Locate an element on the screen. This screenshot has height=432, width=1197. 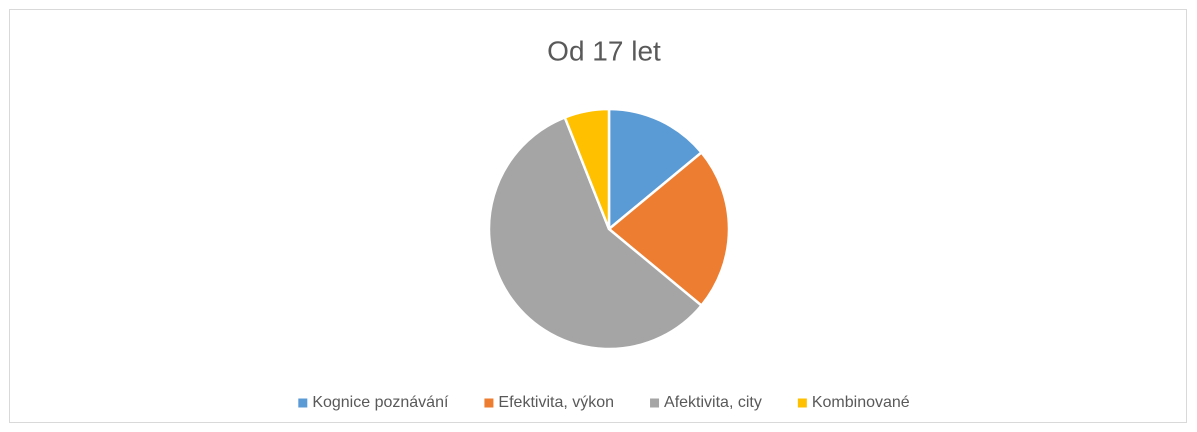
legend-label: Efektivita, výkon is located at coordinates (556, 402).